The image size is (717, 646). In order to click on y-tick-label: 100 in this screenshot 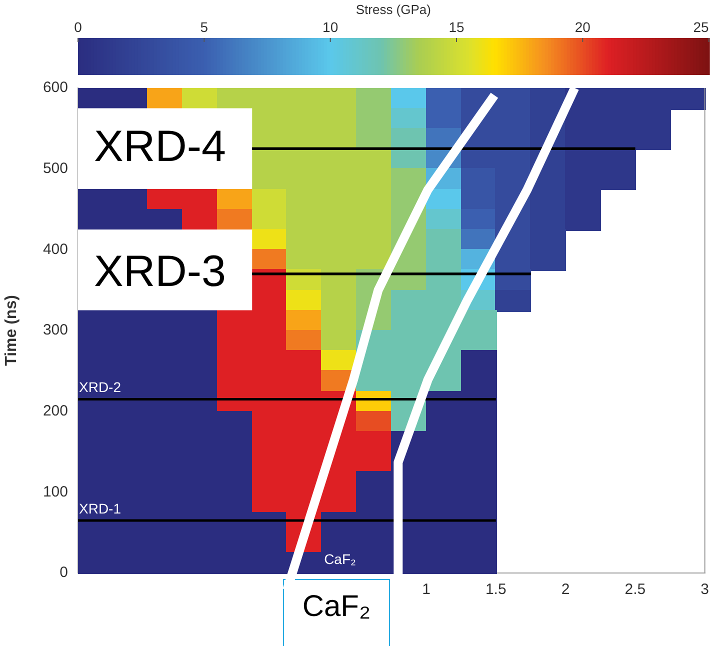, I will do `click(55, 491)`.